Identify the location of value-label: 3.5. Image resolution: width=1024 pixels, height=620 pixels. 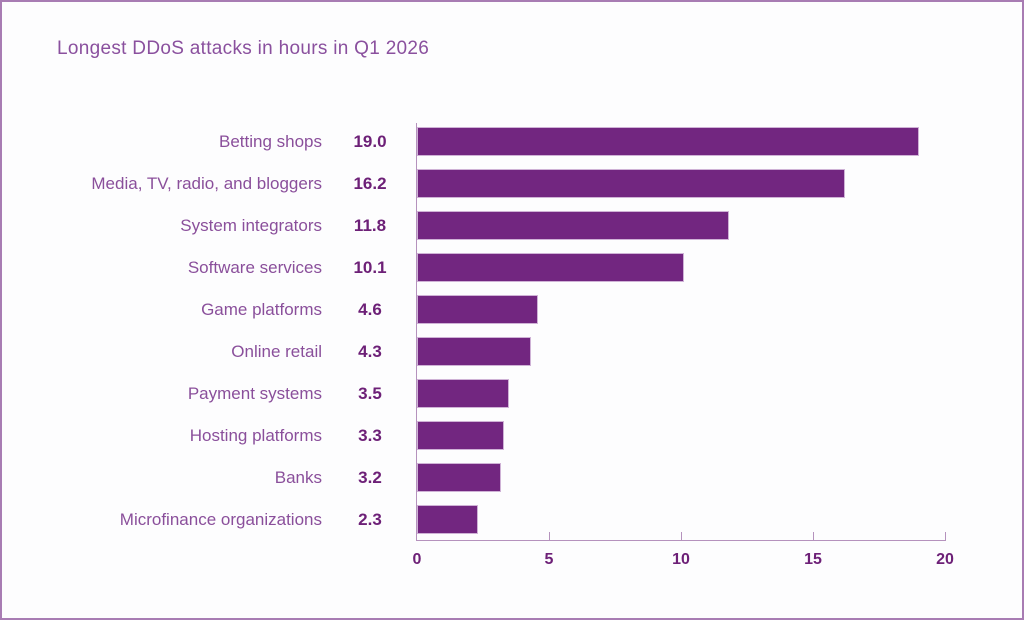
(370, 393).